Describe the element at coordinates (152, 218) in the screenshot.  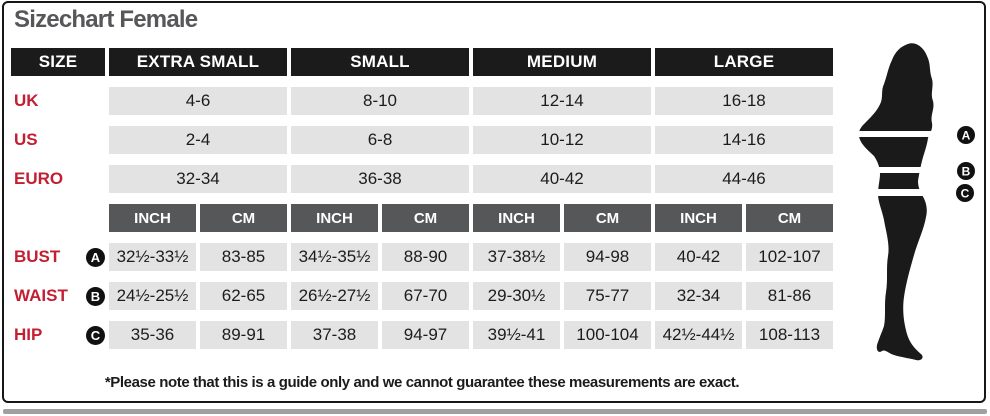
I see `unit-header-inch-xs: INCH` at that location.